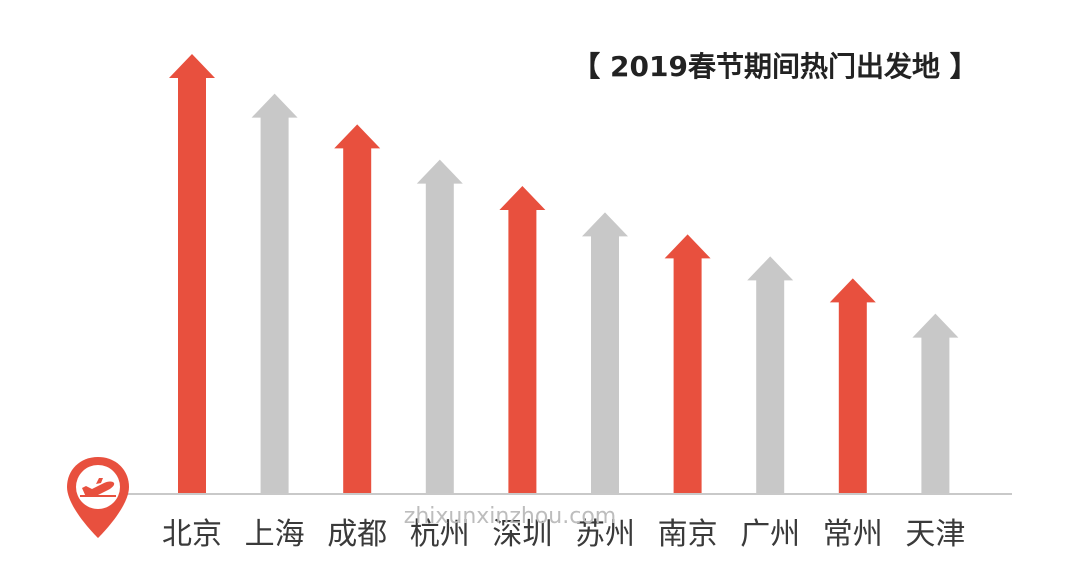  What do you see at coordinates (98, 497) in the screenshot?
I see `airplane-departure-location-pin-icon` at bounding box center [98, 497].